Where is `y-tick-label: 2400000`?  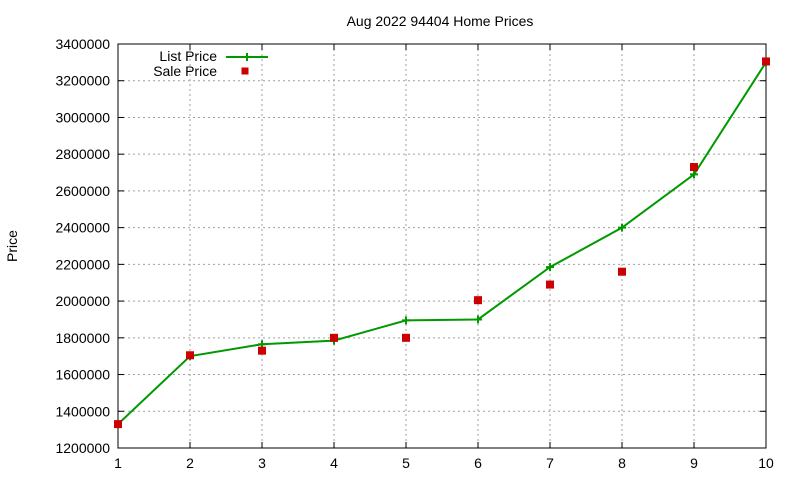
y-tick-label: 2400000 is located at coordinates (82, 228).